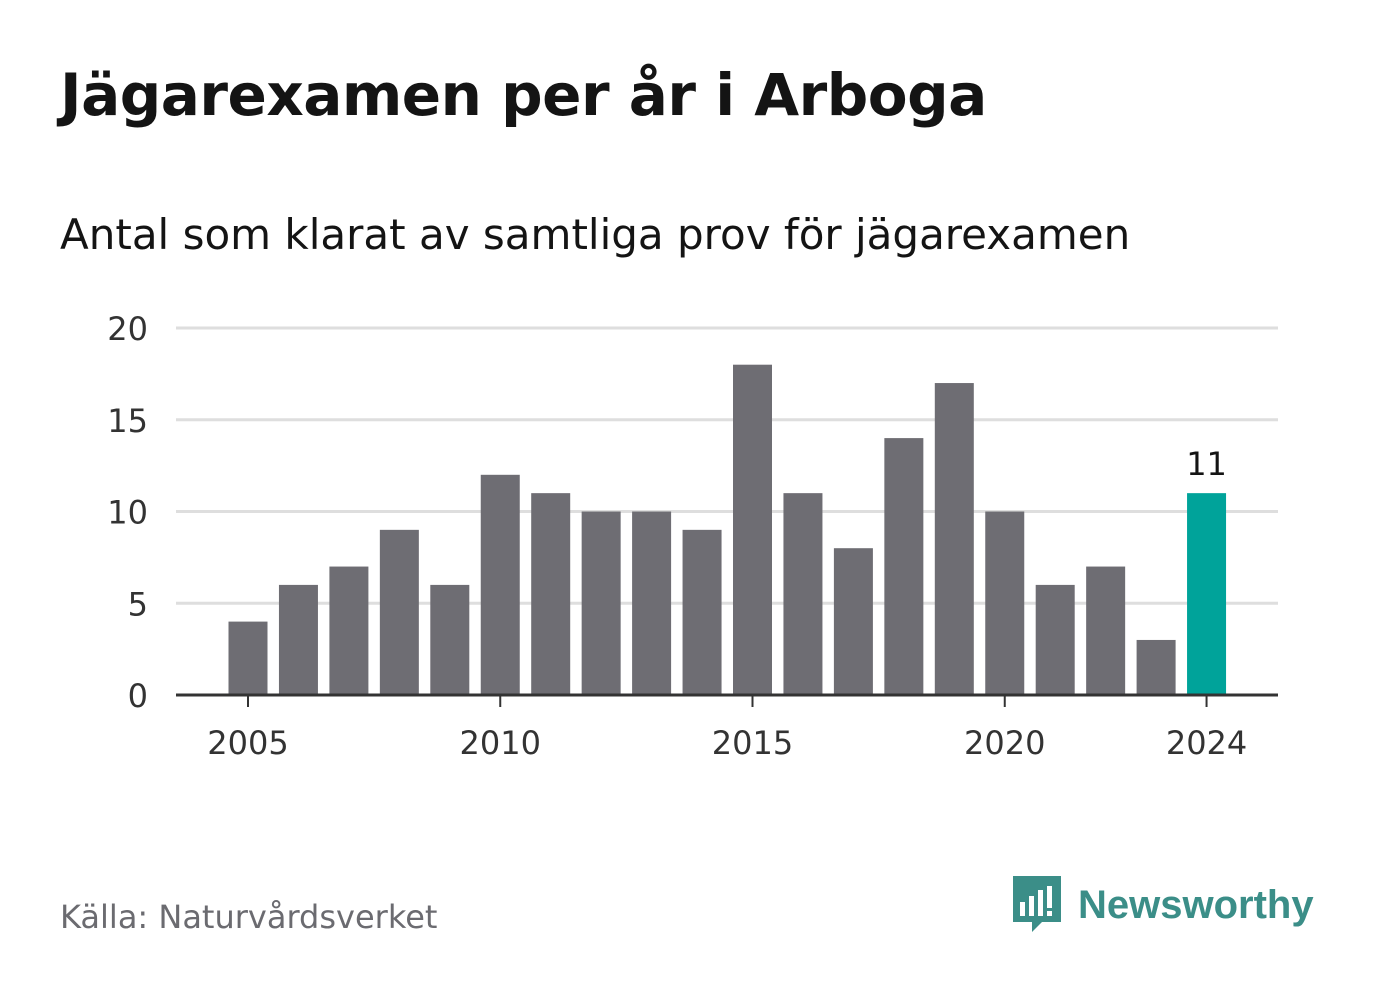  Describe the element at coordinates (954, 539) in the screenshot. I see `bar-2019` at that location.